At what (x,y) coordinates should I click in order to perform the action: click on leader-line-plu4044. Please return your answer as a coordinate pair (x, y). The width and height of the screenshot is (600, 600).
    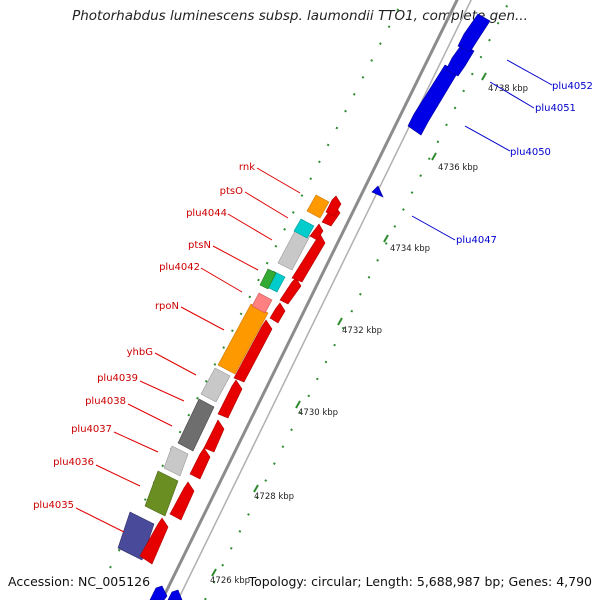
    Looking at the image, I should click on (250, 227).